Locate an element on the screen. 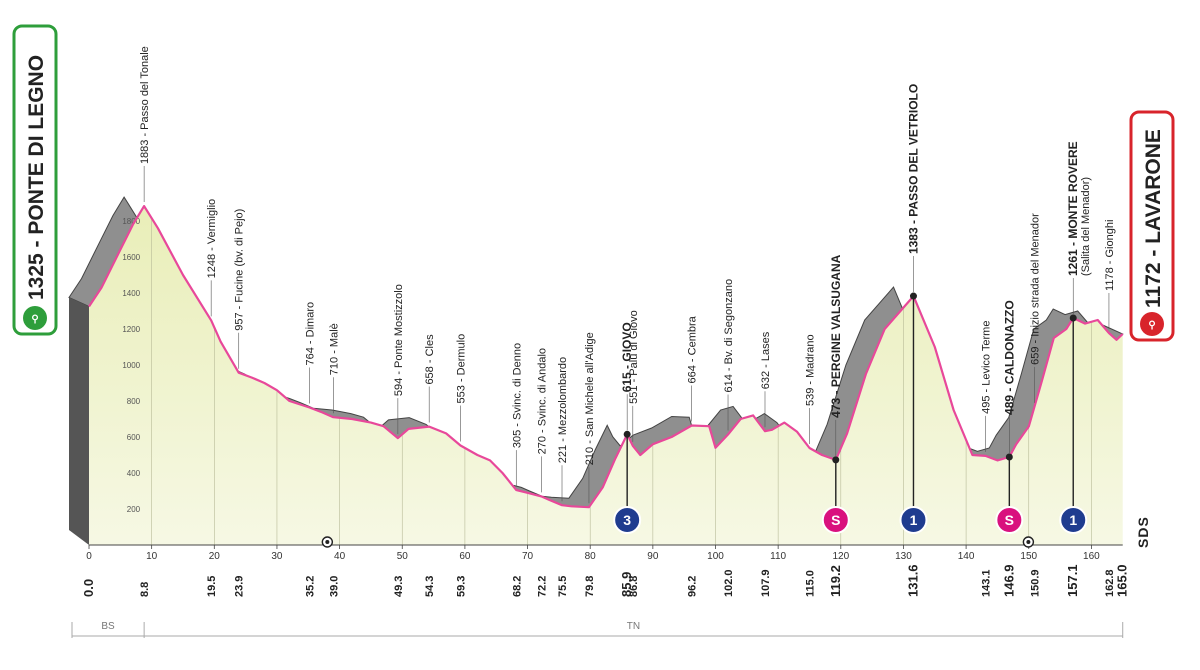 The width and height of the screenshot is (1200, 670). finish-badge: 1172 - LAVARONE ⚲ is located at coordinates (1152, 226).